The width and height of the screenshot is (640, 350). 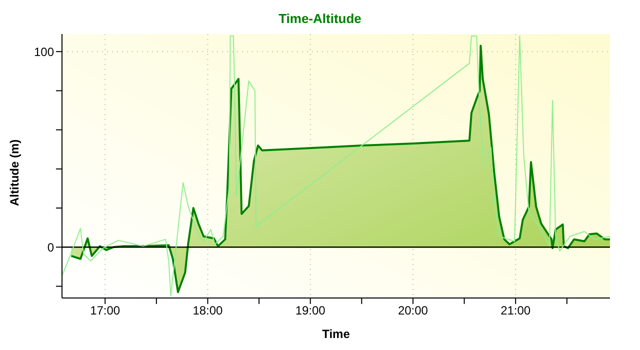 I want to click on y-tick-label: 100, so click(x=44, y=51).